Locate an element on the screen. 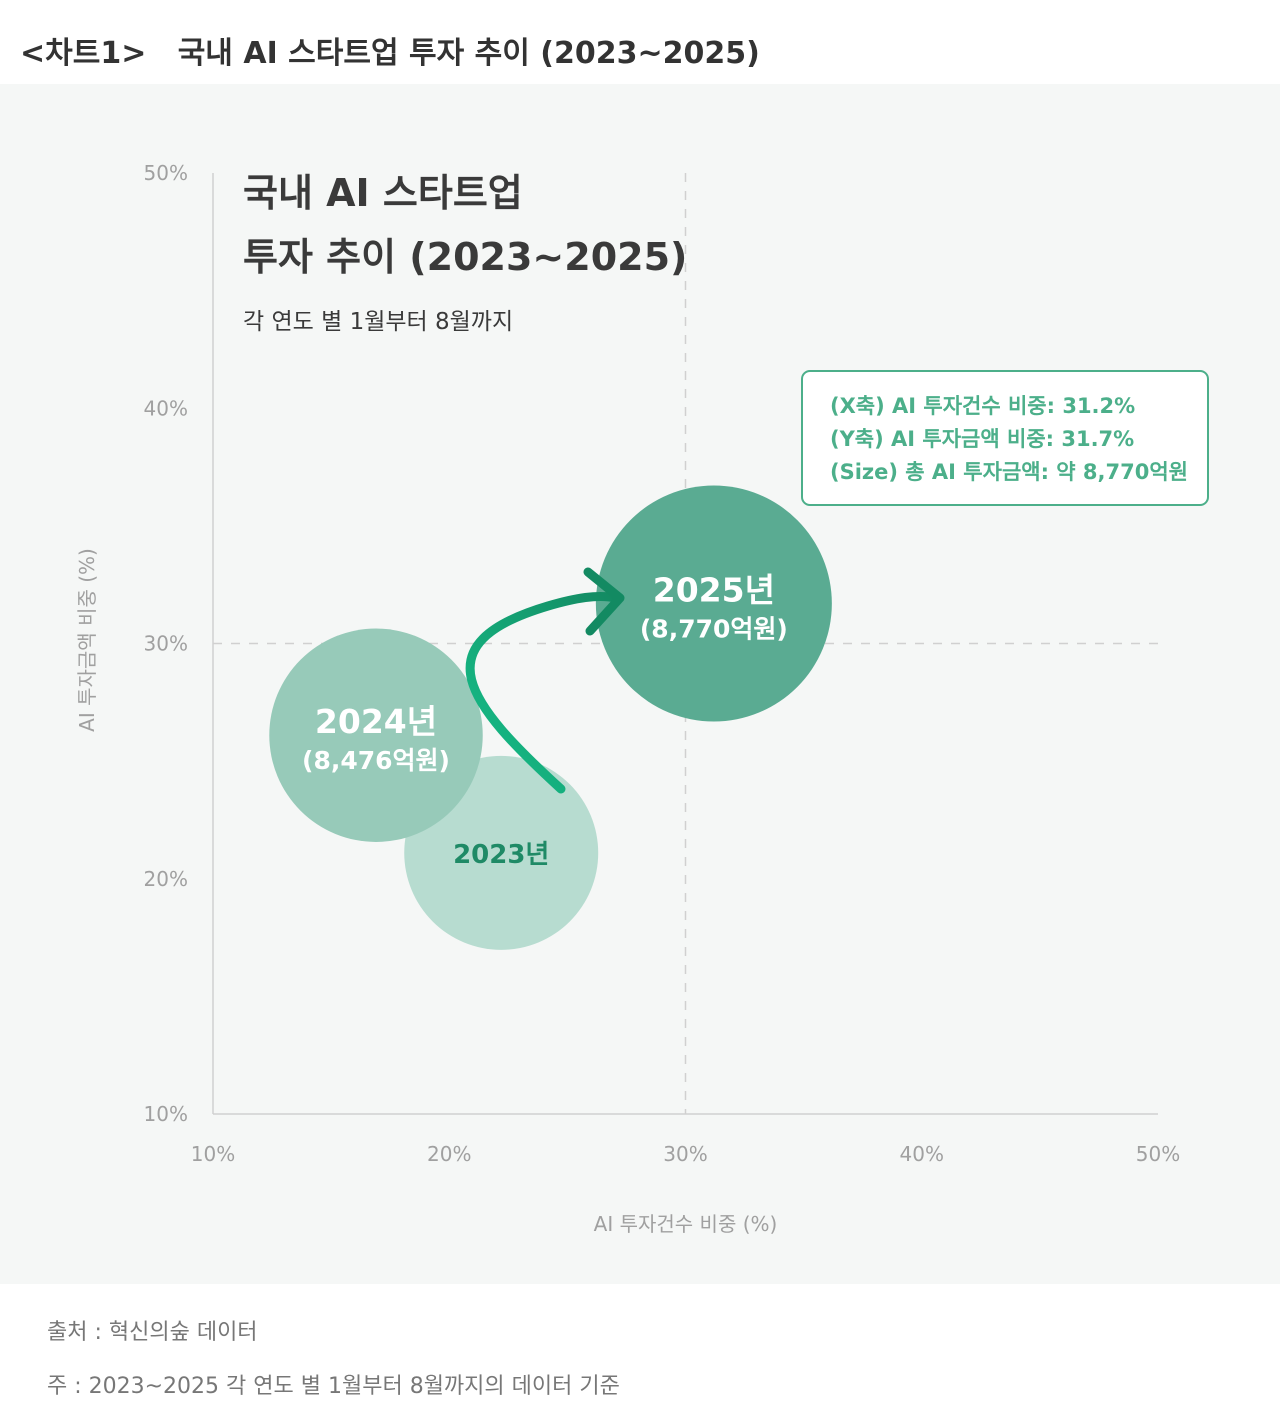 The image size is (1280, 1426). footer-source: 출처 : 혁신의숲 데이터 is located at coordinates (152, 1332).